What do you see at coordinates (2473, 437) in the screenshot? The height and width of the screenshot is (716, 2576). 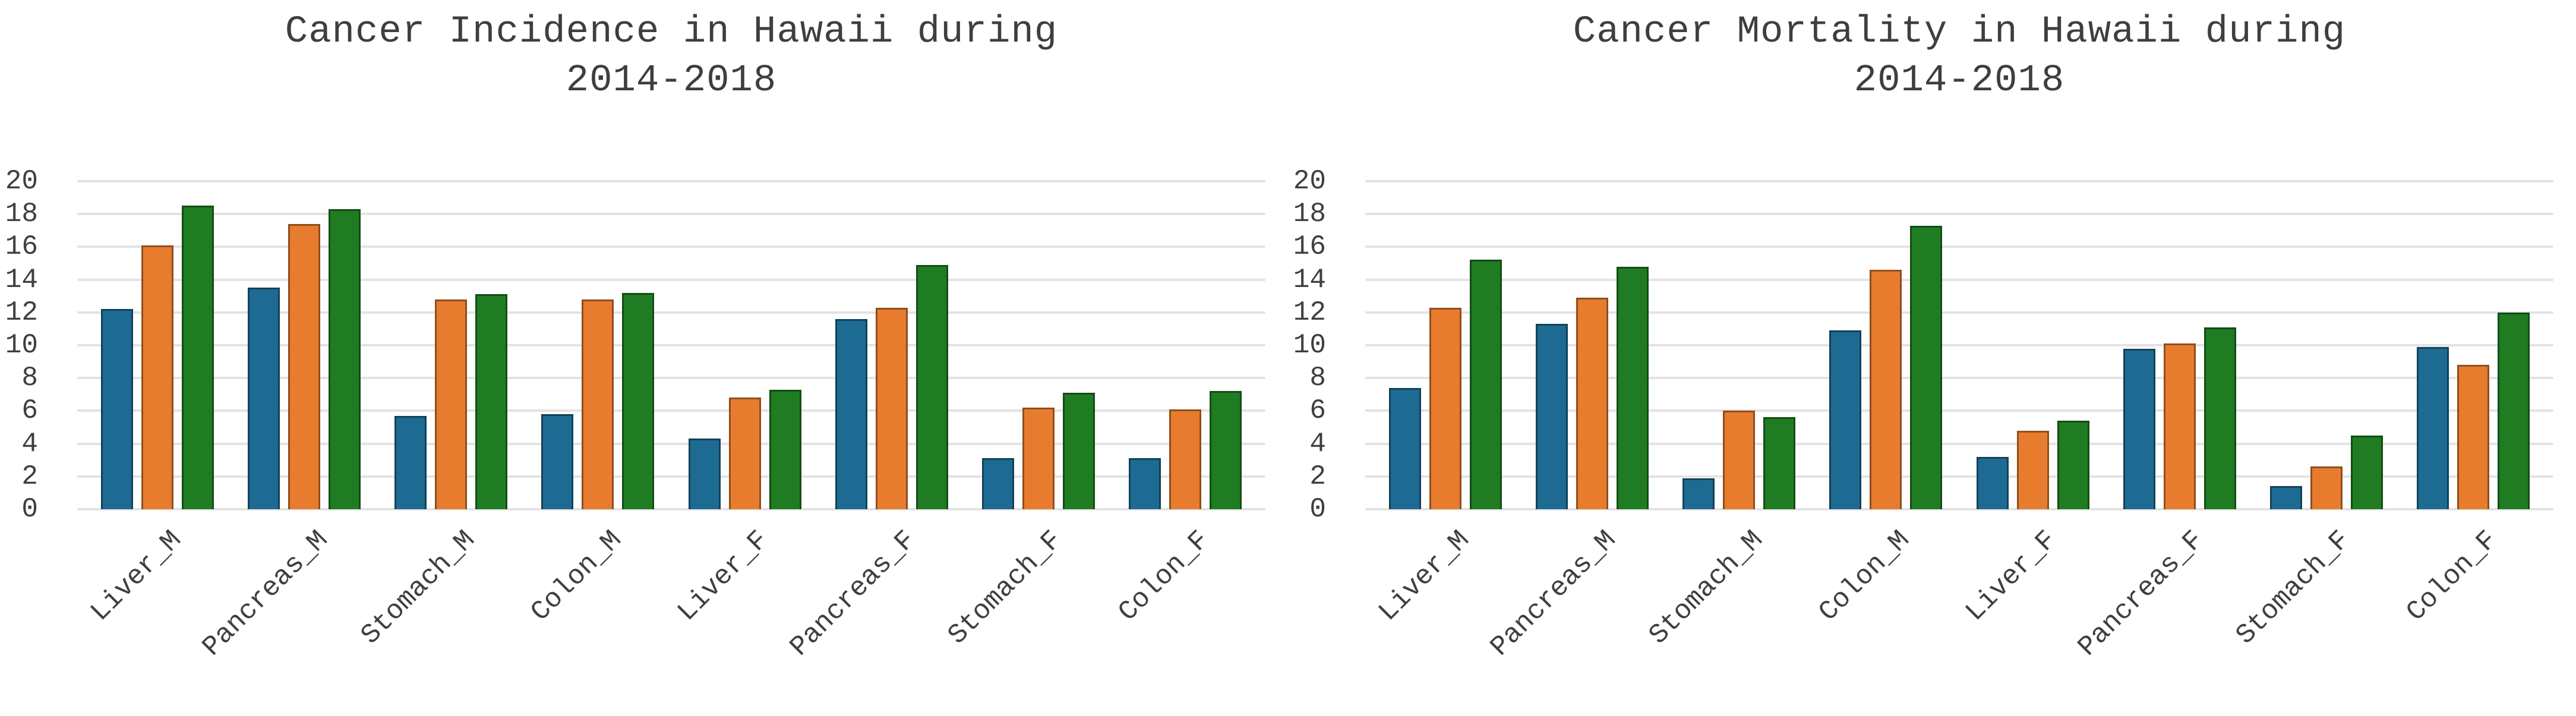 I see `bar-Colon_F-series-orange` at bounding box center [2473, 437].